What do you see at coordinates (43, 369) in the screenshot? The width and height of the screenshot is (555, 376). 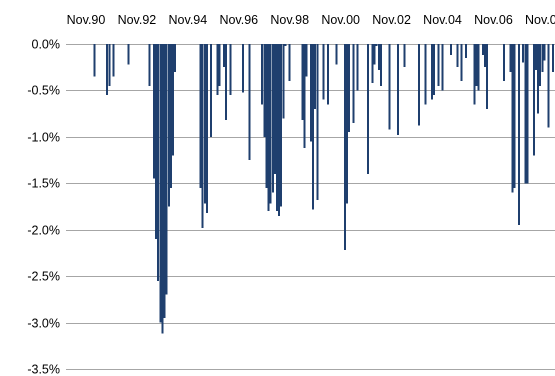 I see `y-tick-label: -3.5%` at bounding box center [43, 369].